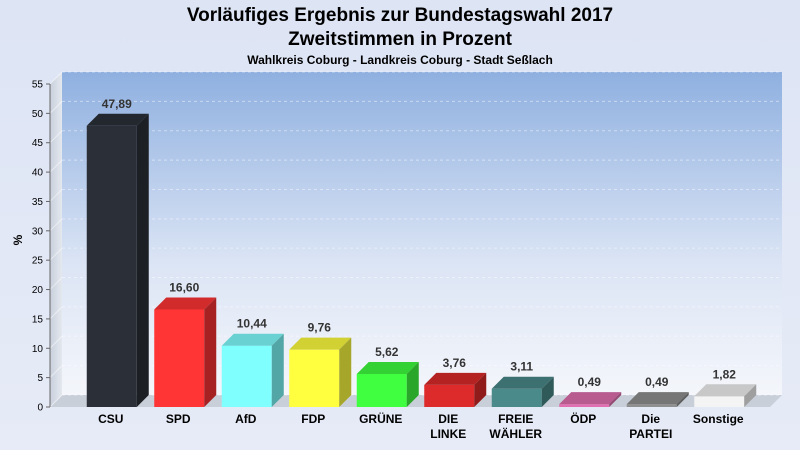  I want to click on y-tick-label: 40, so click(38, 173).